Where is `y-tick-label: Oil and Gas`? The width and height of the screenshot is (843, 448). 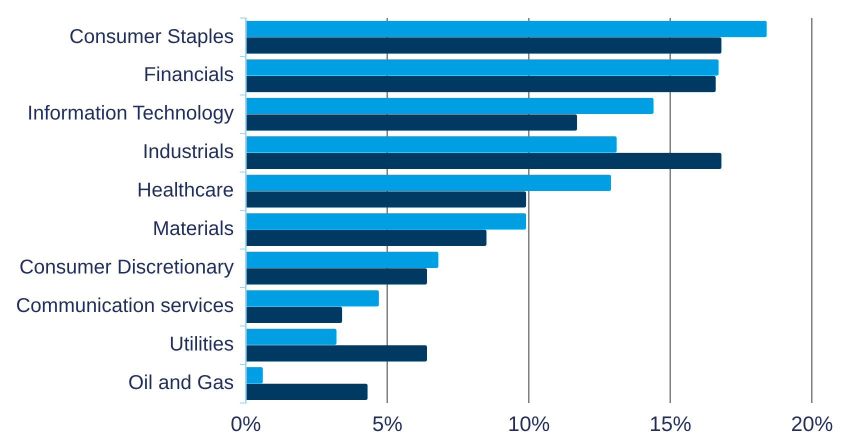
y-tick-label: Oil and Gas is located at coordinates (181, 383).